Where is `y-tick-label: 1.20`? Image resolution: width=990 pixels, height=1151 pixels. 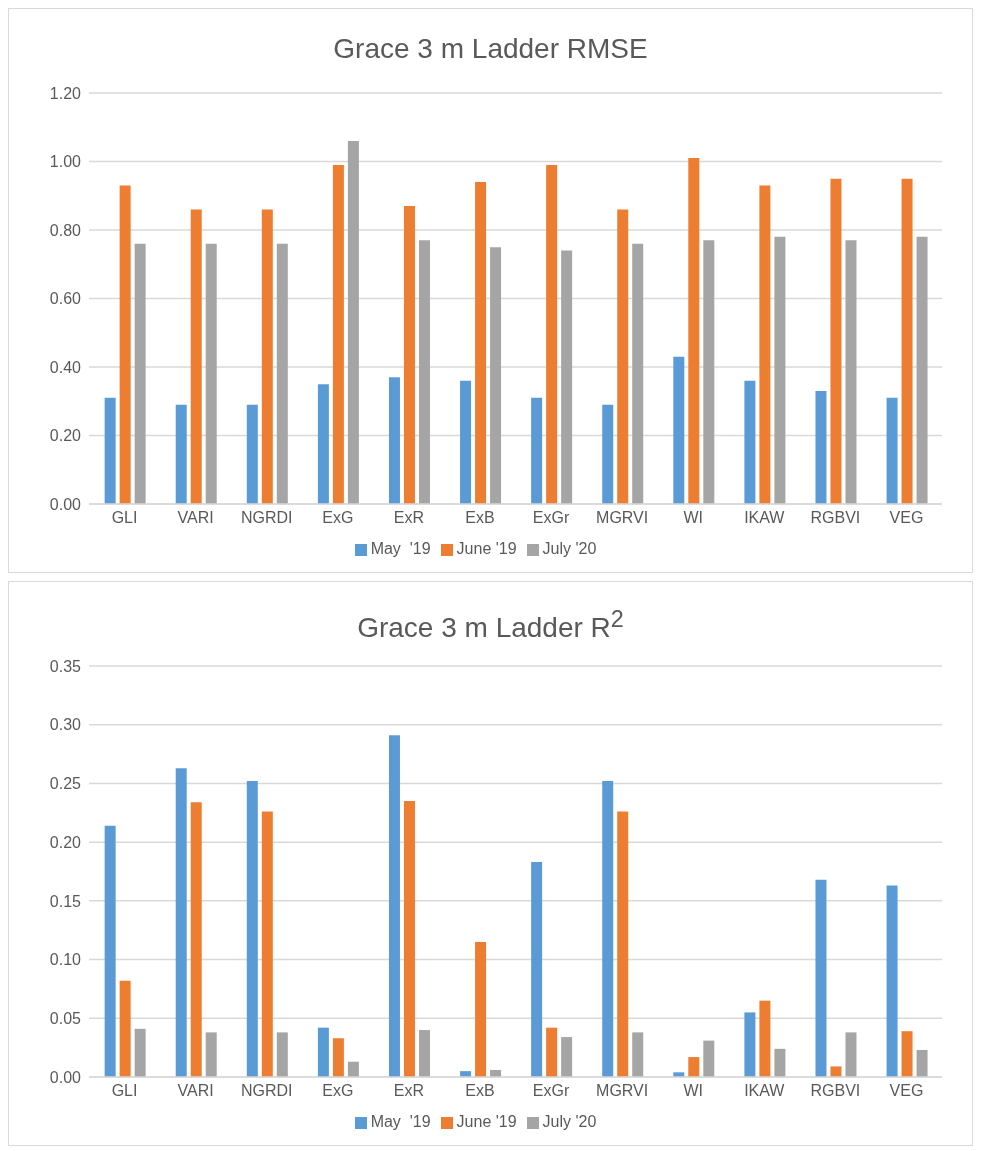 y-tick-label: 1.20 is located at coordinates (65, 93).